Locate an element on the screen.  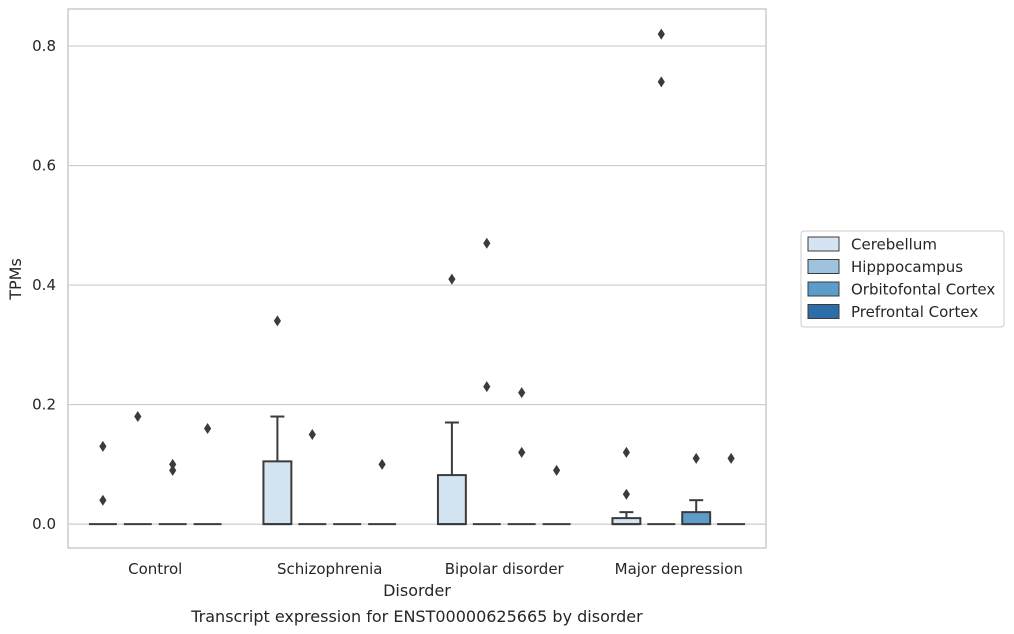
legend-label: Cerebellum is located at coordinates (894, 245).